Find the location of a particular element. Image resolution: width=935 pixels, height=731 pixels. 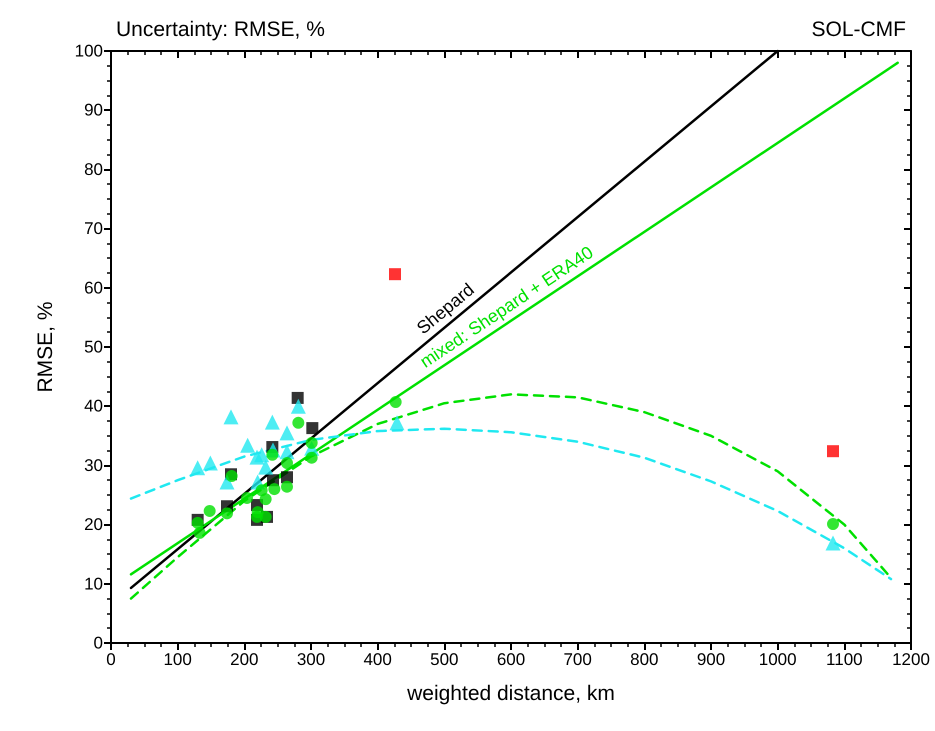

y-tick-label: 40 is located at coordinates (93, 406).